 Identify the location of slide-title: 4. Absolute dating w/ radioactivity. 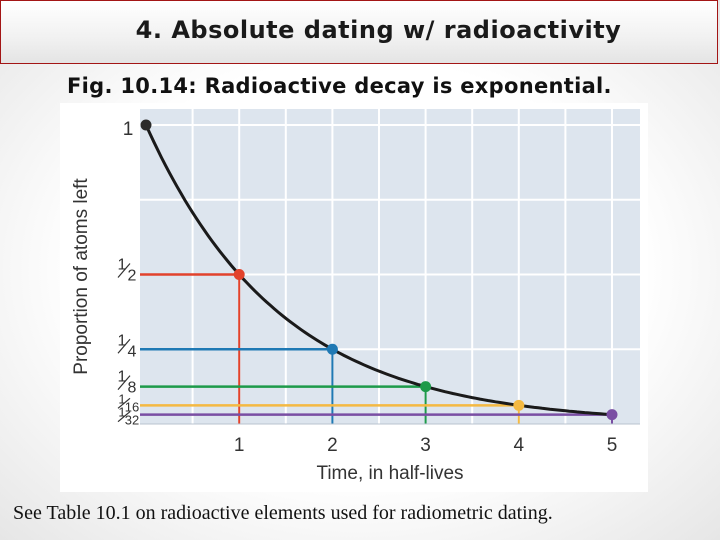
(378, 30).